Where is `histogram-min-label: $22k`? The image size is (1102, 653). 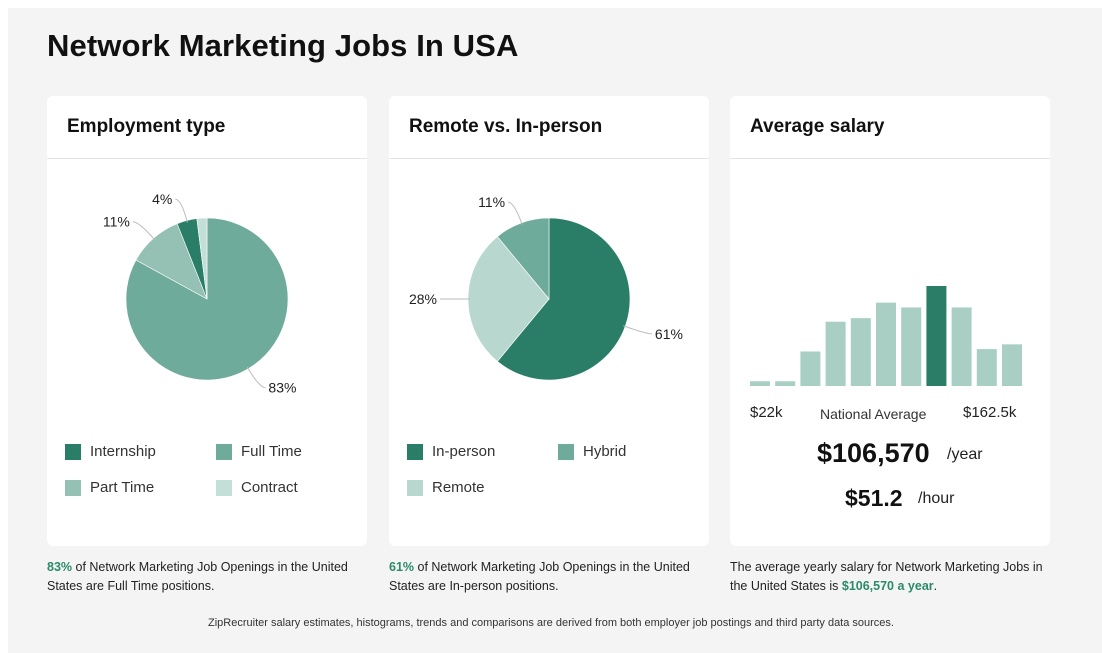
histogram-min-label: $22k is located at coordinates (766, 412).